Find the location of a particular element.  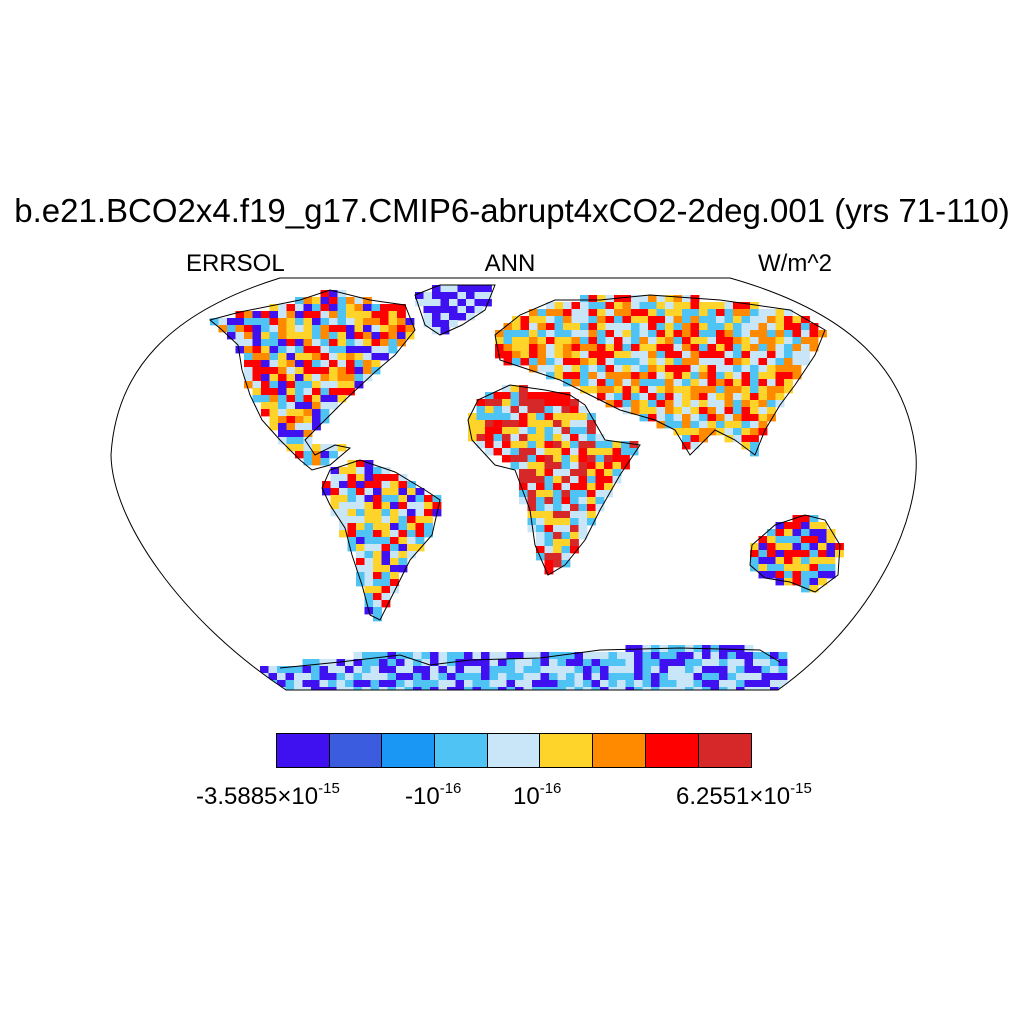

greenland-coastline is located at coordinates (455, 310).